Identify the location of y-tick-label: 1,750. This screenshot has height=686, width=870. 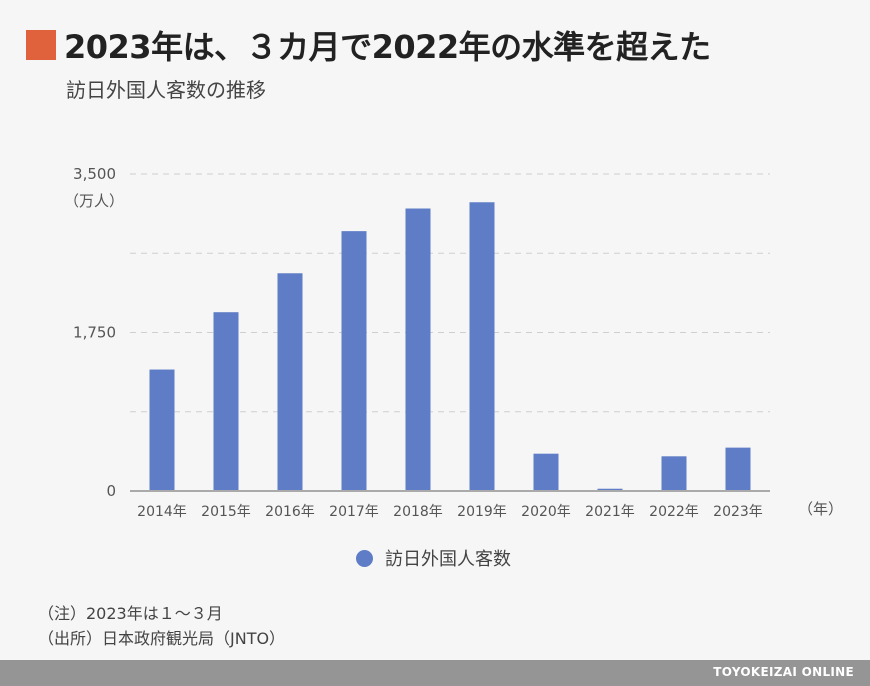
(94, 333).